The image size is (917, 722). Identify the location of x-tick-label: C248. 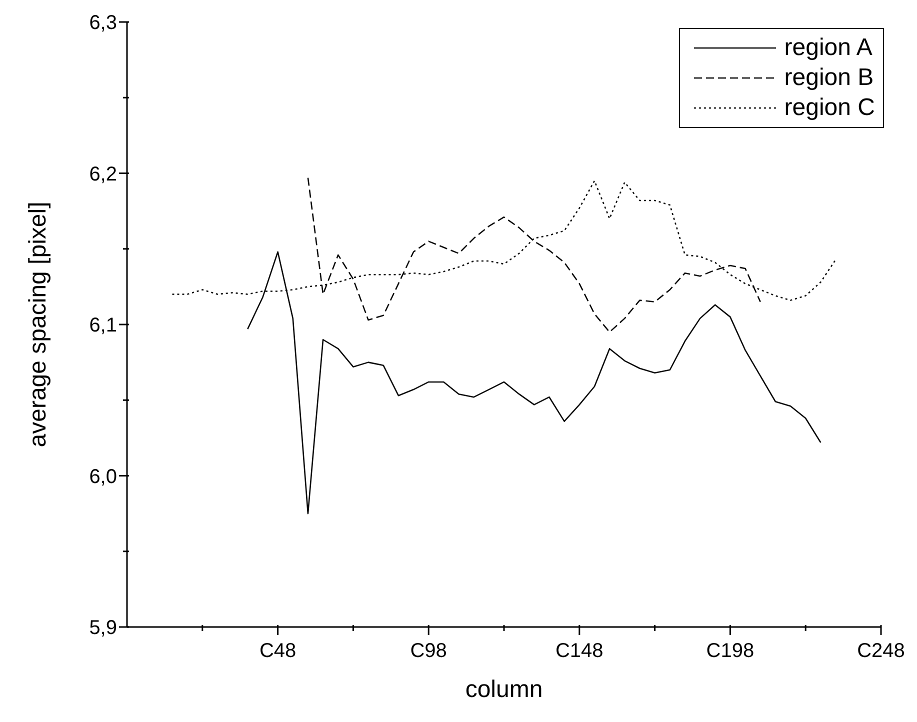
(881, 651).